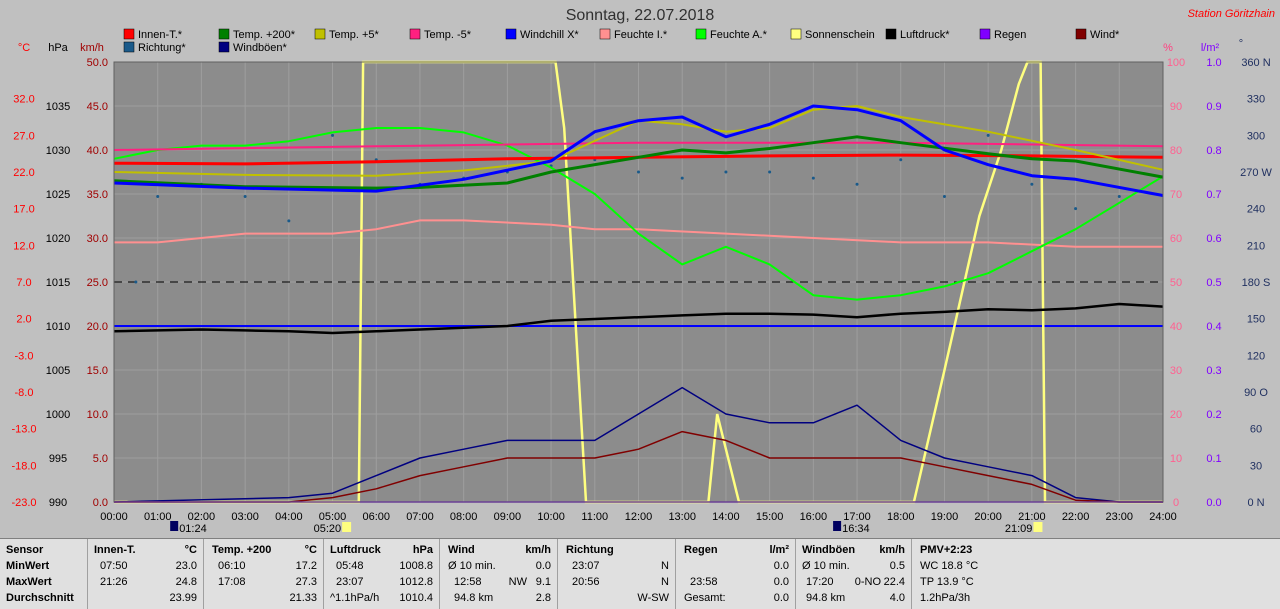 The image size is (1280, 609). Describe the element at coordinates (23, 246) in the screenshot. I see `tick-label-temp: 12.0` at that location.